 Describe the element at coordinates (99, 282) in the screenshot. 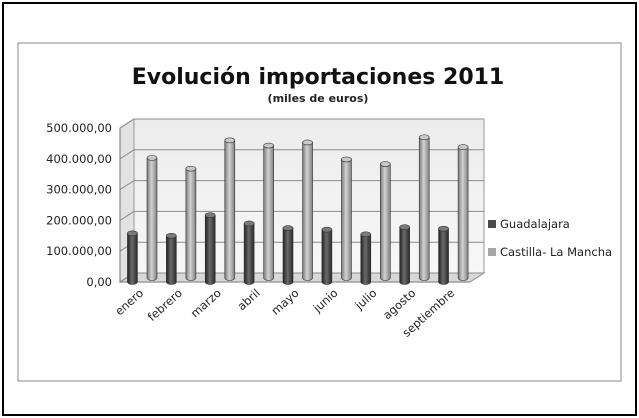

I see `y-tick-label: 0,00` at that location.